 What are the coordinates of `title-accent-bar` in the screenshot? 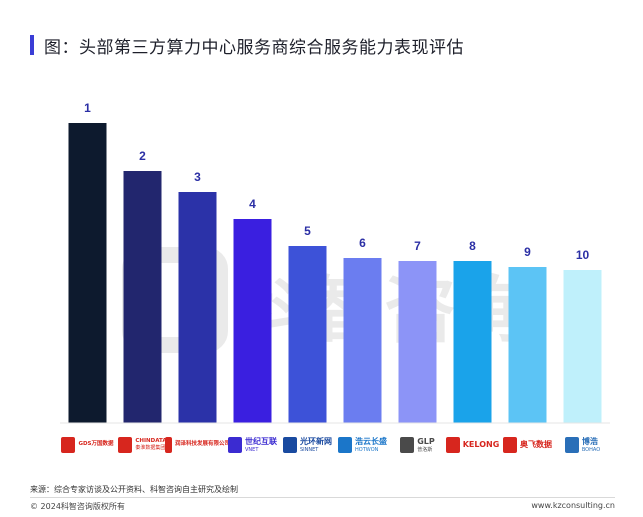 It's located at (32, 45).